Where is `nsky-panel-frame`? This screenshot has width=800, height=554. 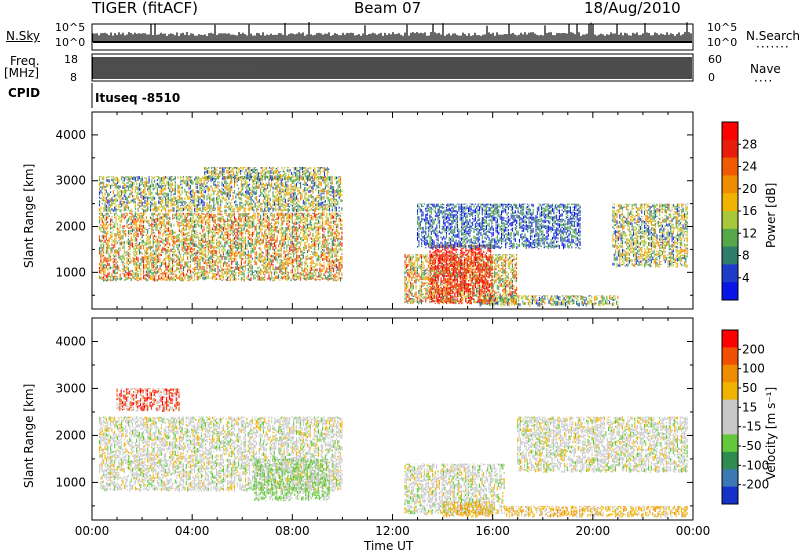 nsky-panel-frame is located at coordinates (392, 37).